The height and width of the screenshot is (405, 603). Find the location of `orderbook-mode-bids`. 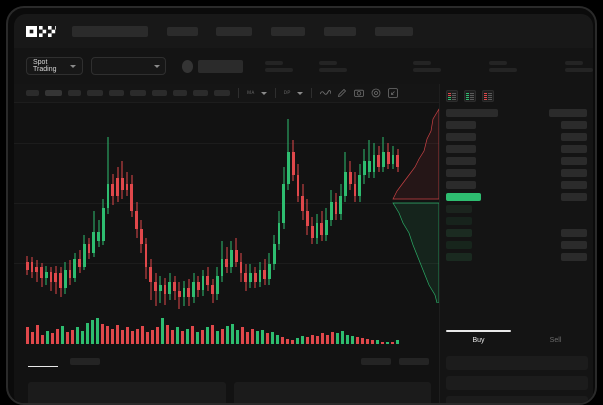

orderbook-mode-bids is located at coordinates (470, 96).